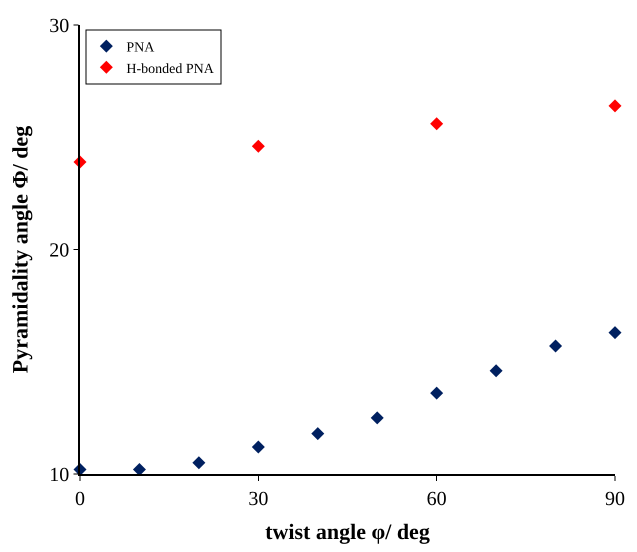  What do you see at coordinates (615, 499) in the screenshot?
I see `x-tick-label: 90` at bounding box center [615, 499].